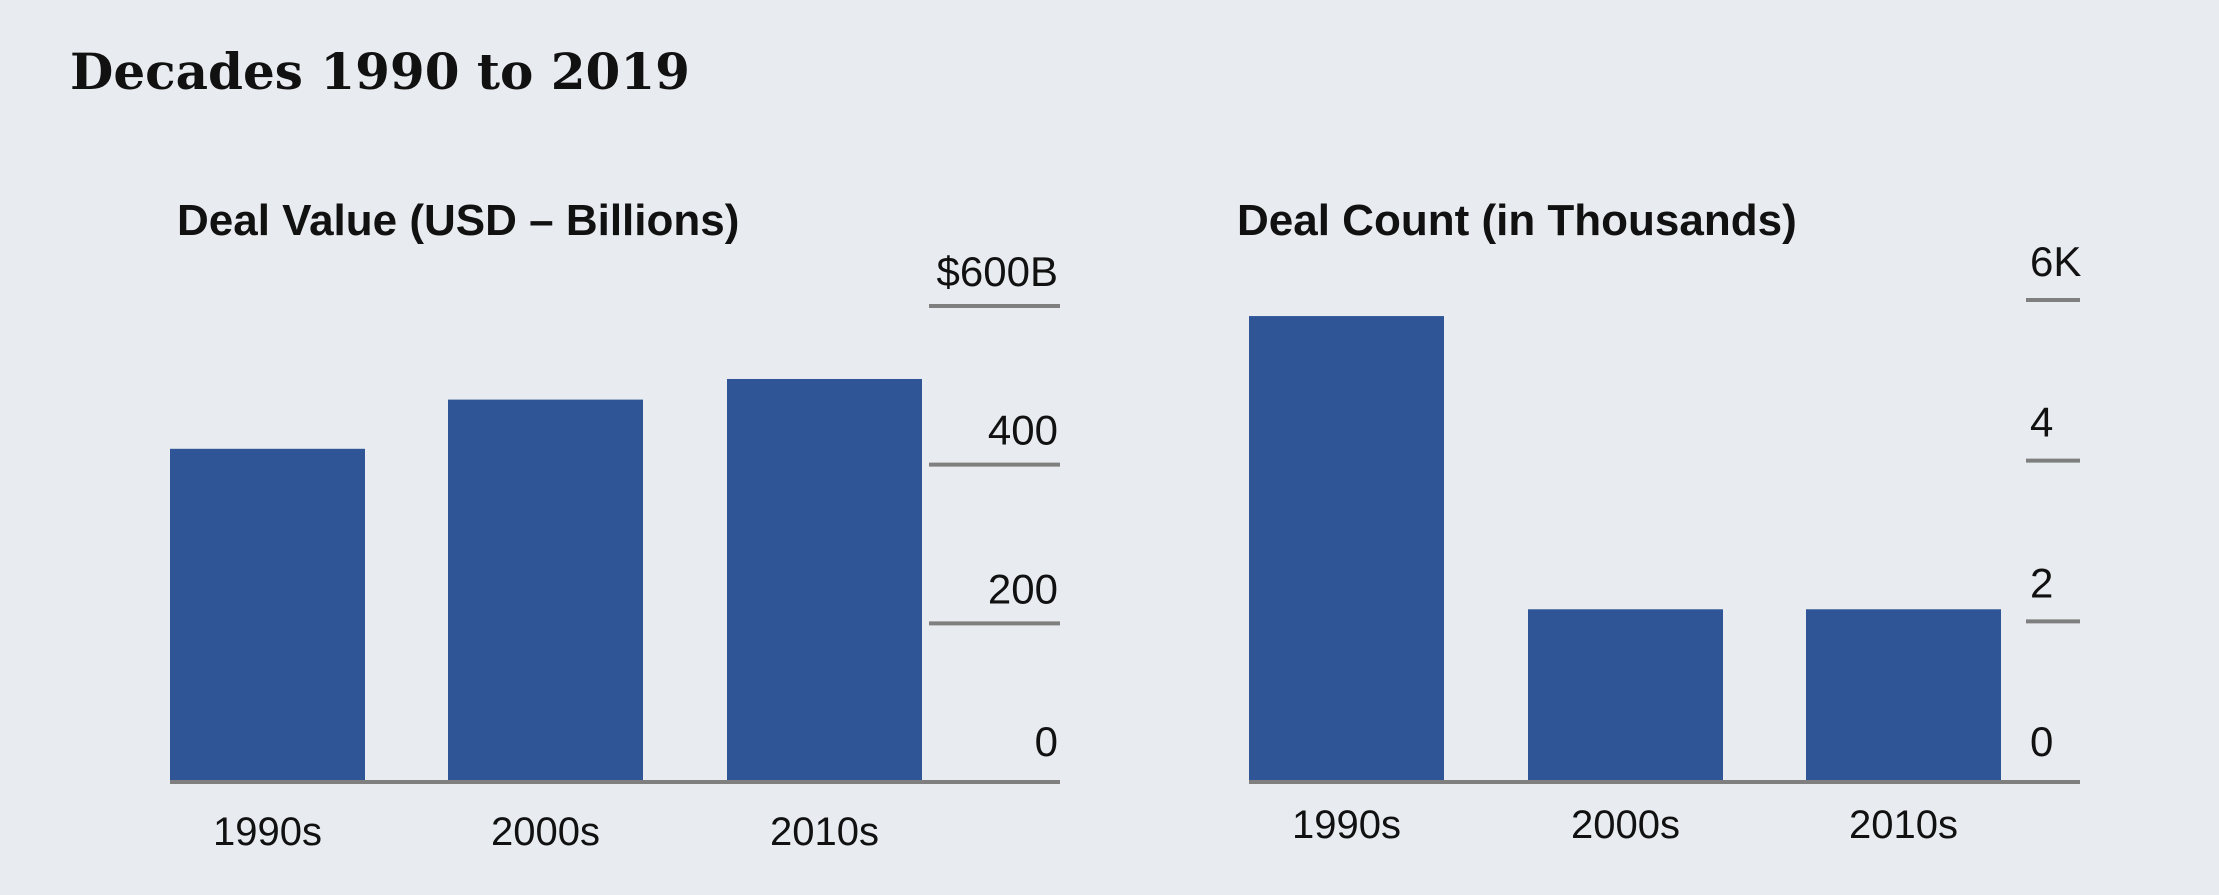 This screenshot has width=2219, height=895. I want to click on deal-count-chart-title: Deal Count (in Thousands), so click(1517, 220).